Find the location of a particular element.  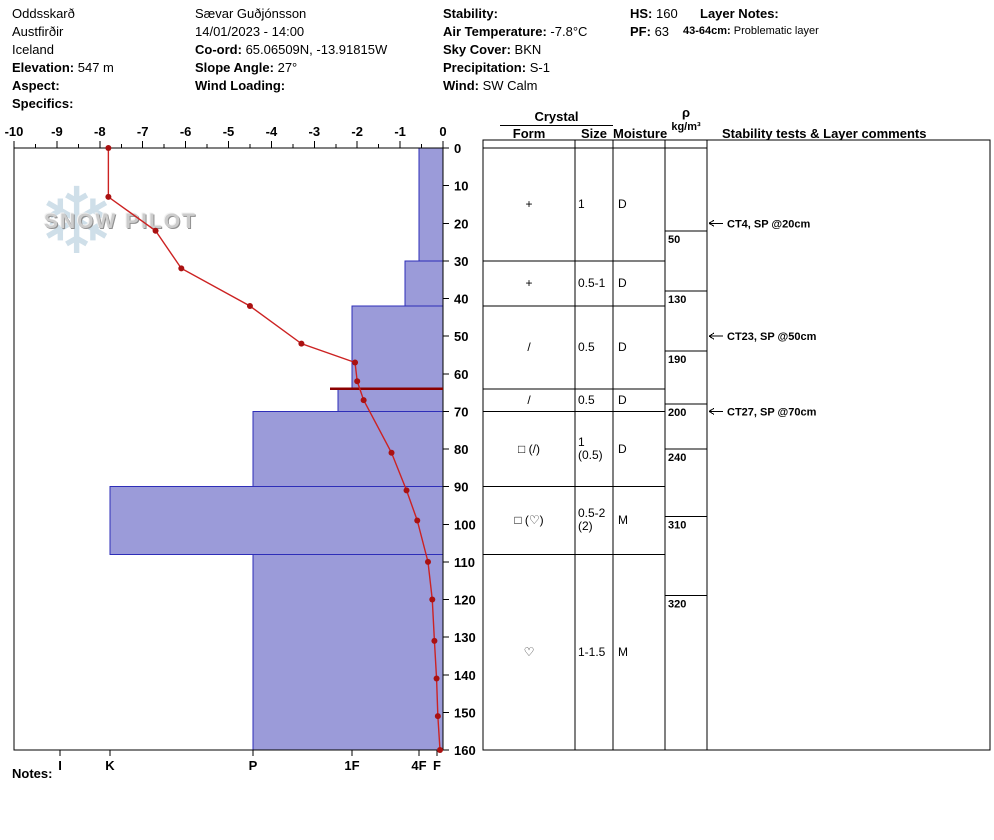

table-header-density-units: kg/m³ is located at coordinates (686, 127).